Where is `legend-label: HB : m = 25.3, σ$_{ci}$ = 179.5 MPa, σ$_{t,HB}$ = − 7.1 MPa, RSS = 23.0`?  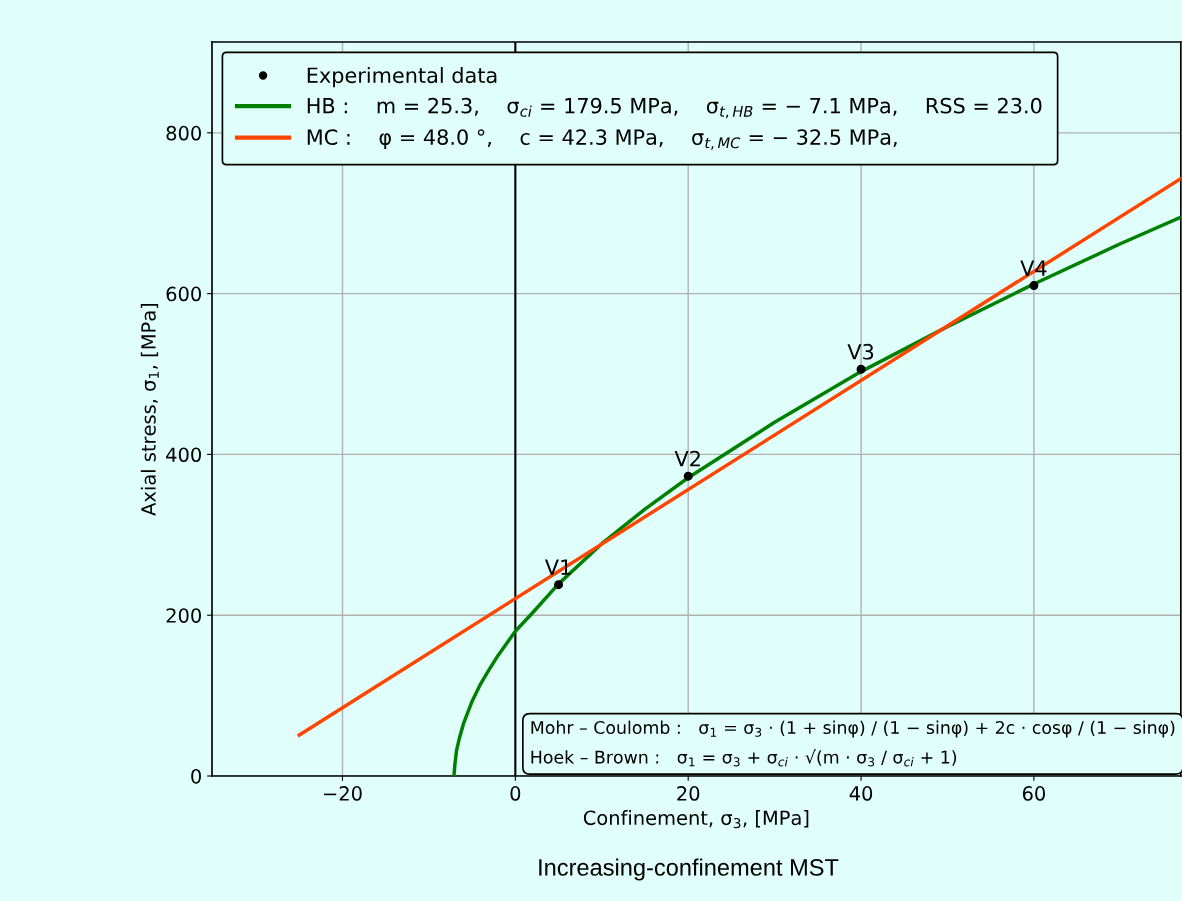 legend-label: HB : m = 25.3, σ$_{ci}$ = 179.5 MPa, σ$_{t,HB}$ = − 7.1 MPa, RSS = 23.0 is located at coordinates (674, 108).